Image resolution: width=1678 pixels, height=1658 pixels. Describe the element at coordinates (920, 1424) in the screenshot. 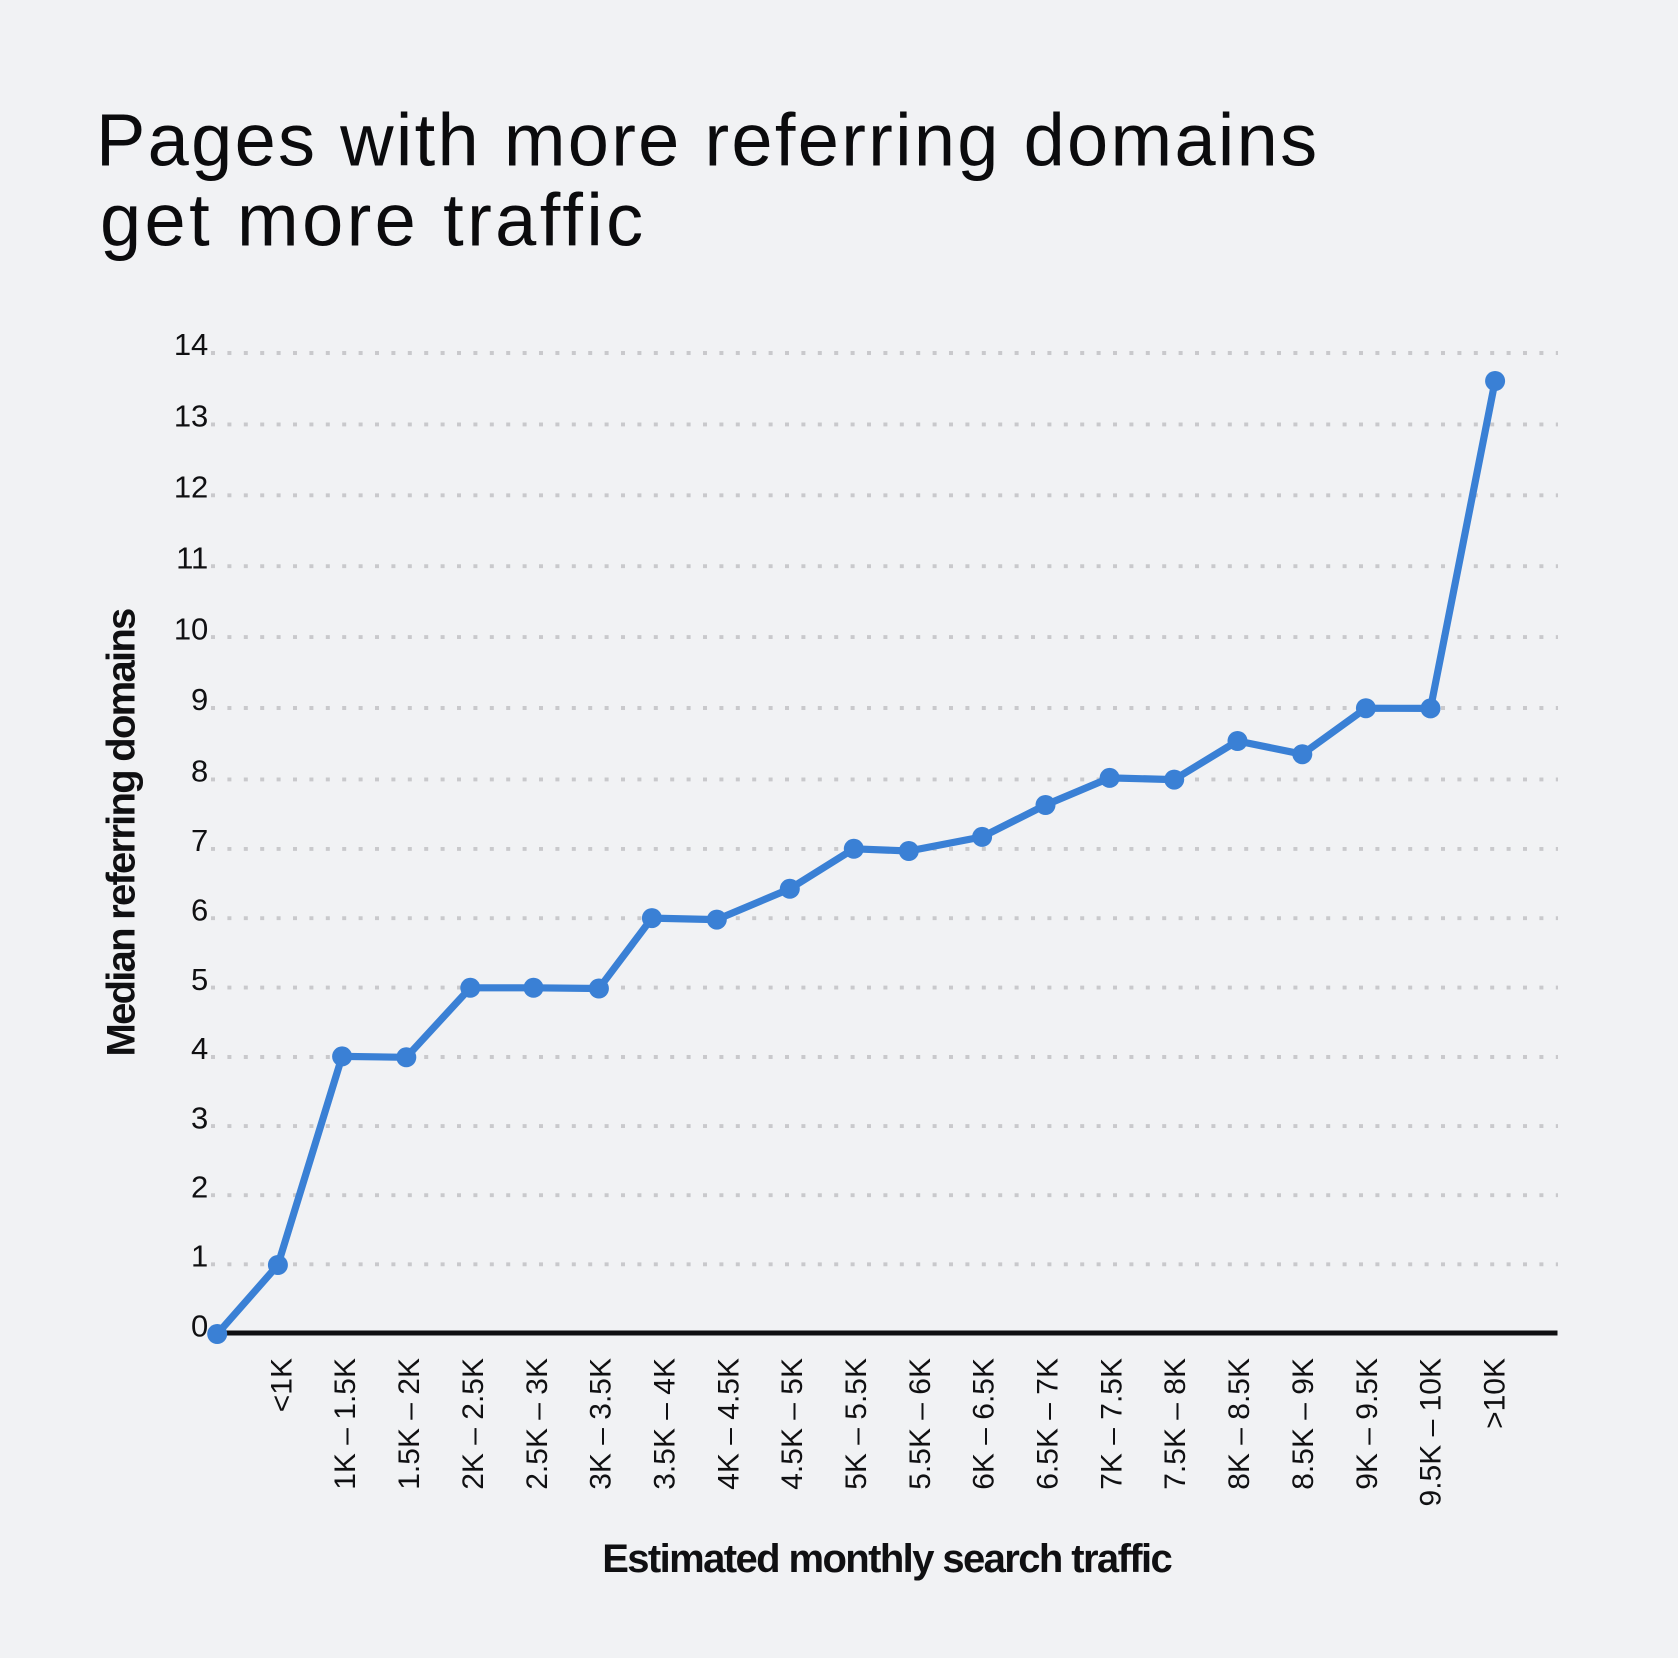

I see `svg-text: 5.5K – 6K` at that location.